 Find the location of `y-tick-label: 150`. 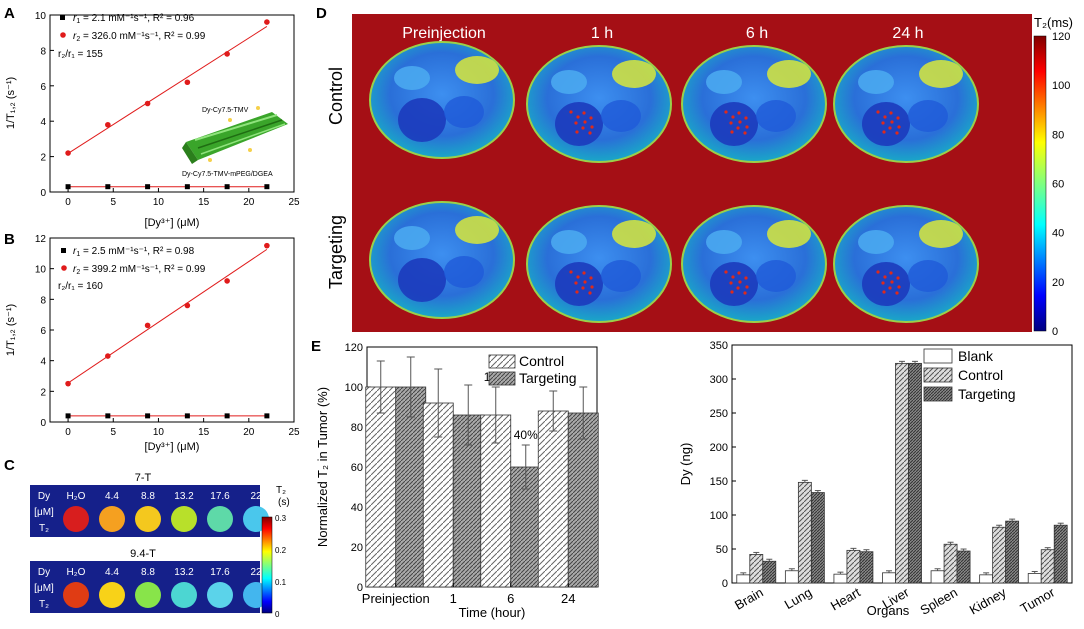

y-tick-label: 150 is located at coordinates (719, 482).